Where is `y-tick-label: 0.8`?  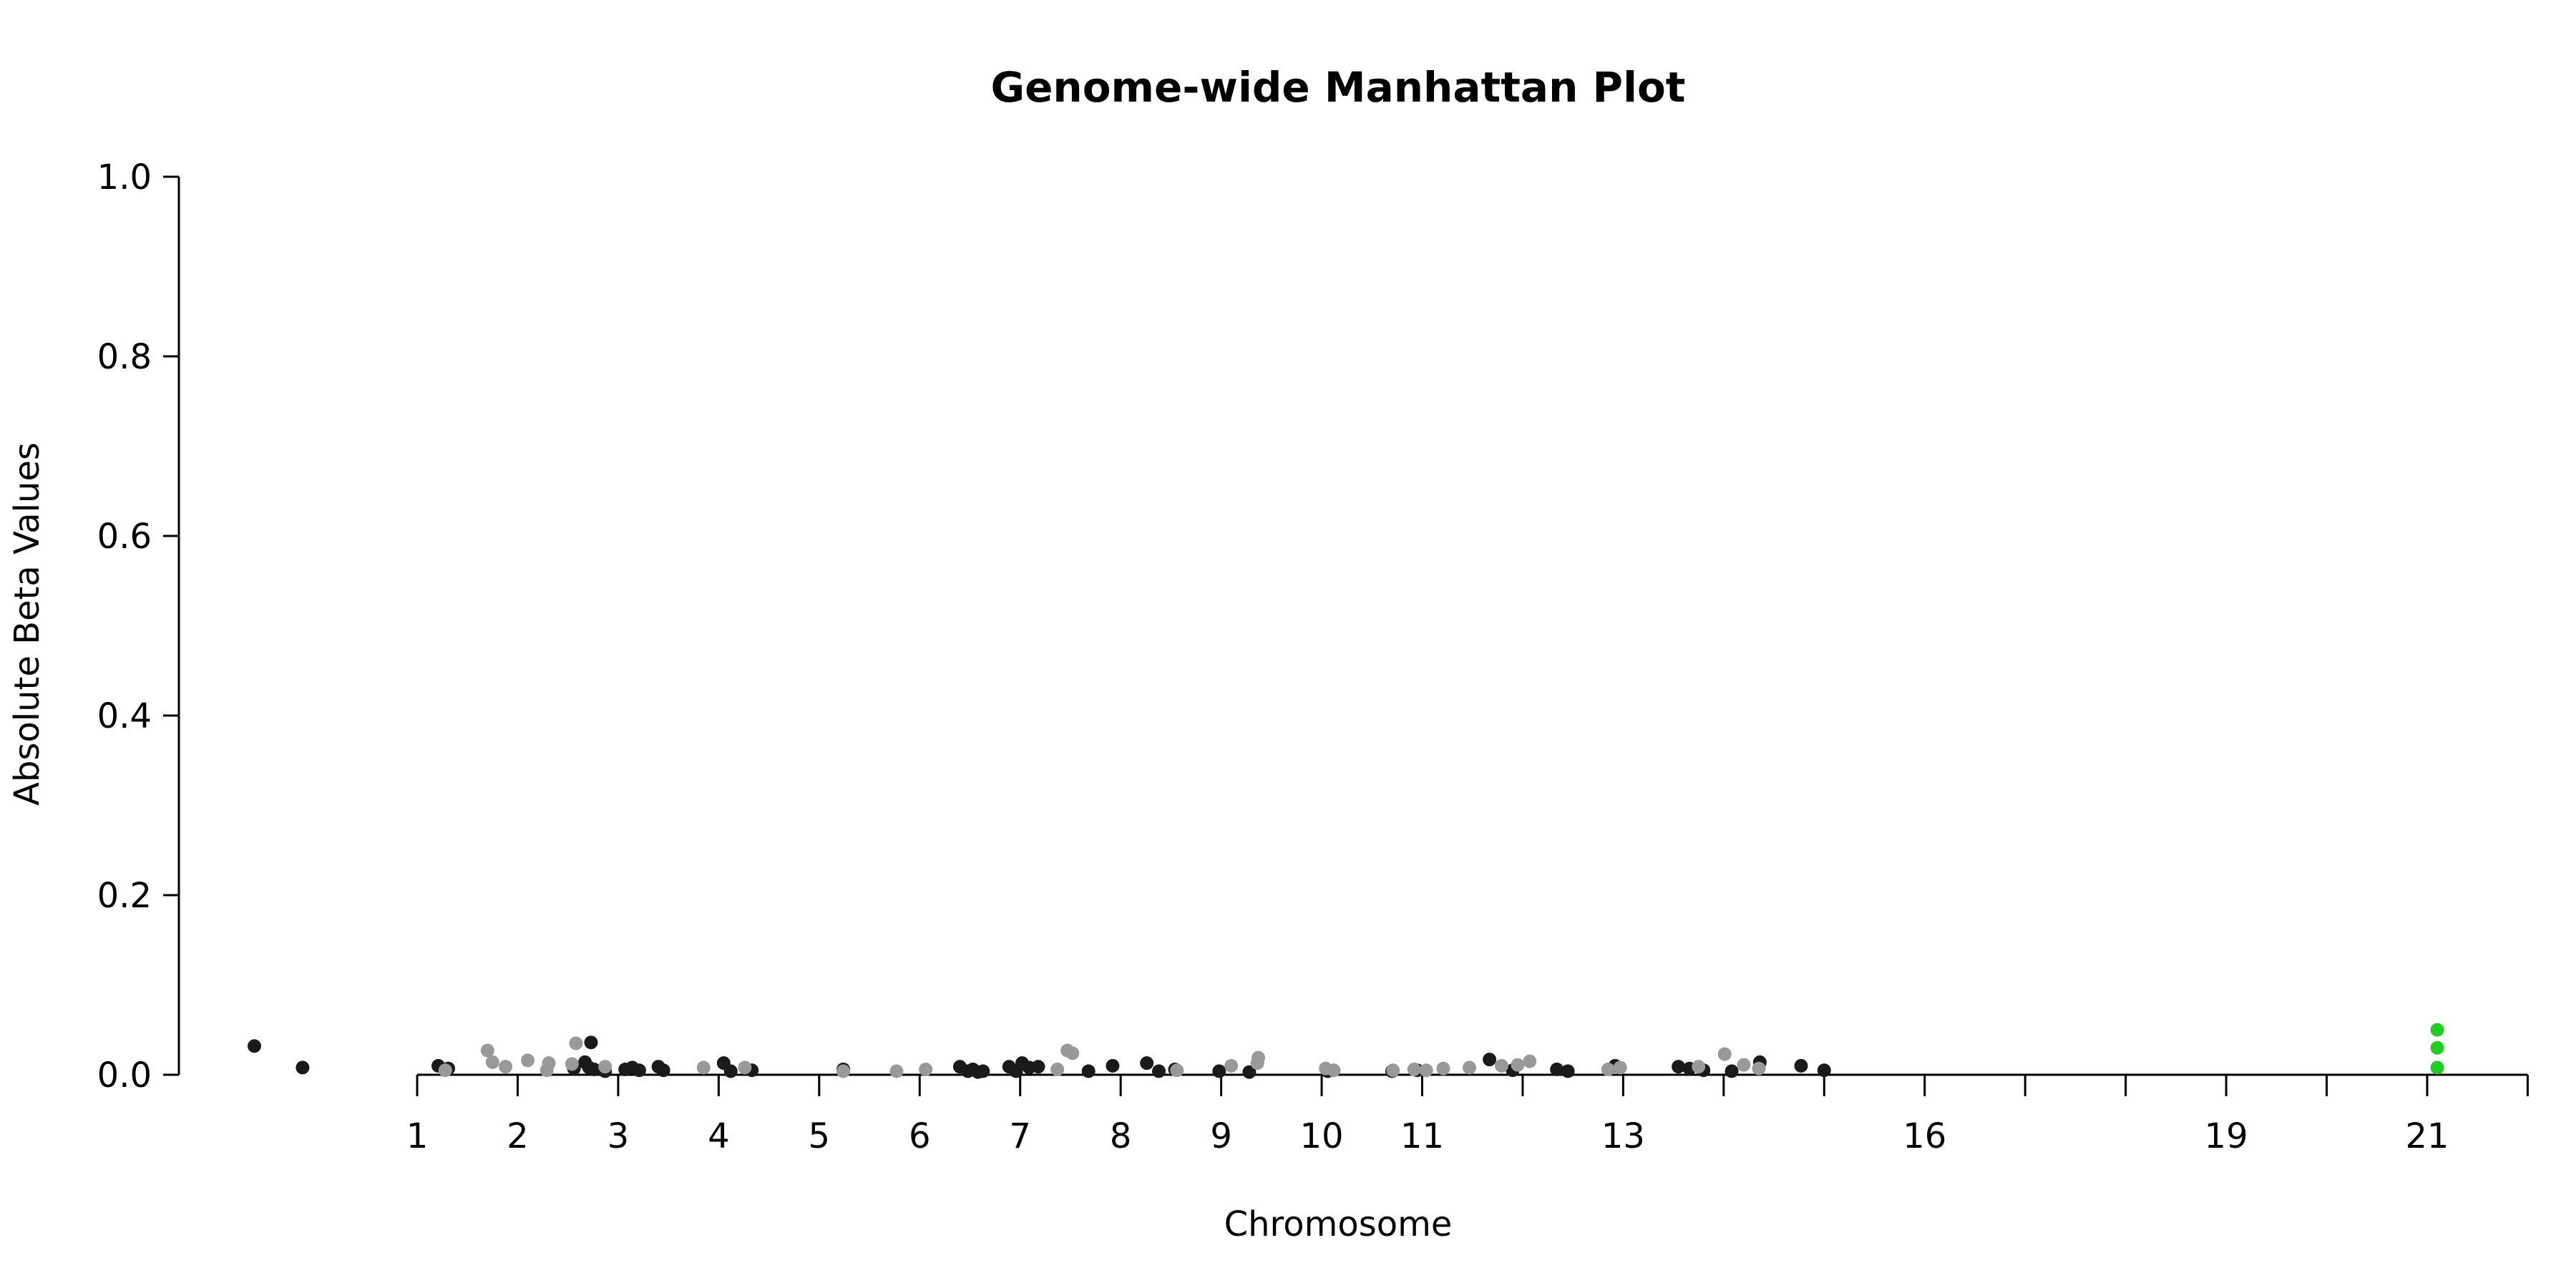 y-tick-label: 0.8 is located at coordinates (124, 357).